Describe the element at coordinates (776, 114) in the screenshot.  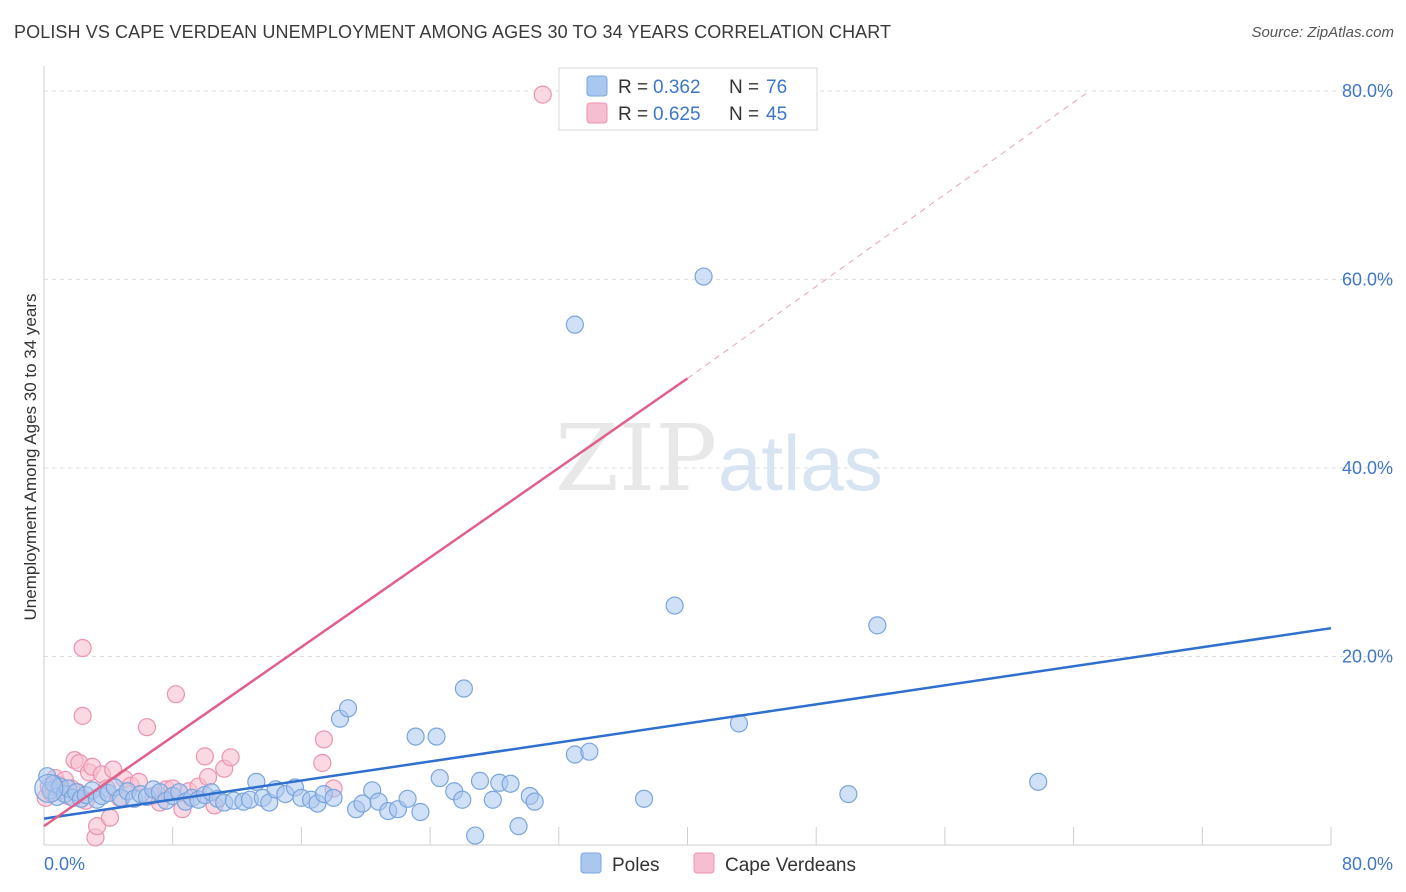
I see `legend-n-value-cape-verdeans: 45` at that location.